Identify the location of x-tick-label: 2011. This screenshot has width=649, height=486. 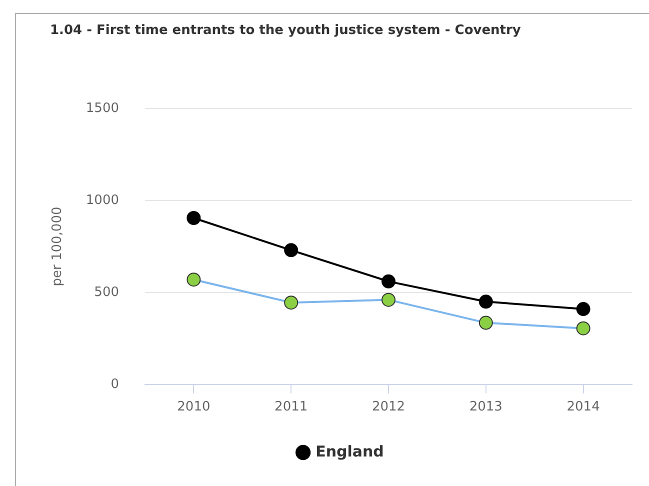
(291, 407).